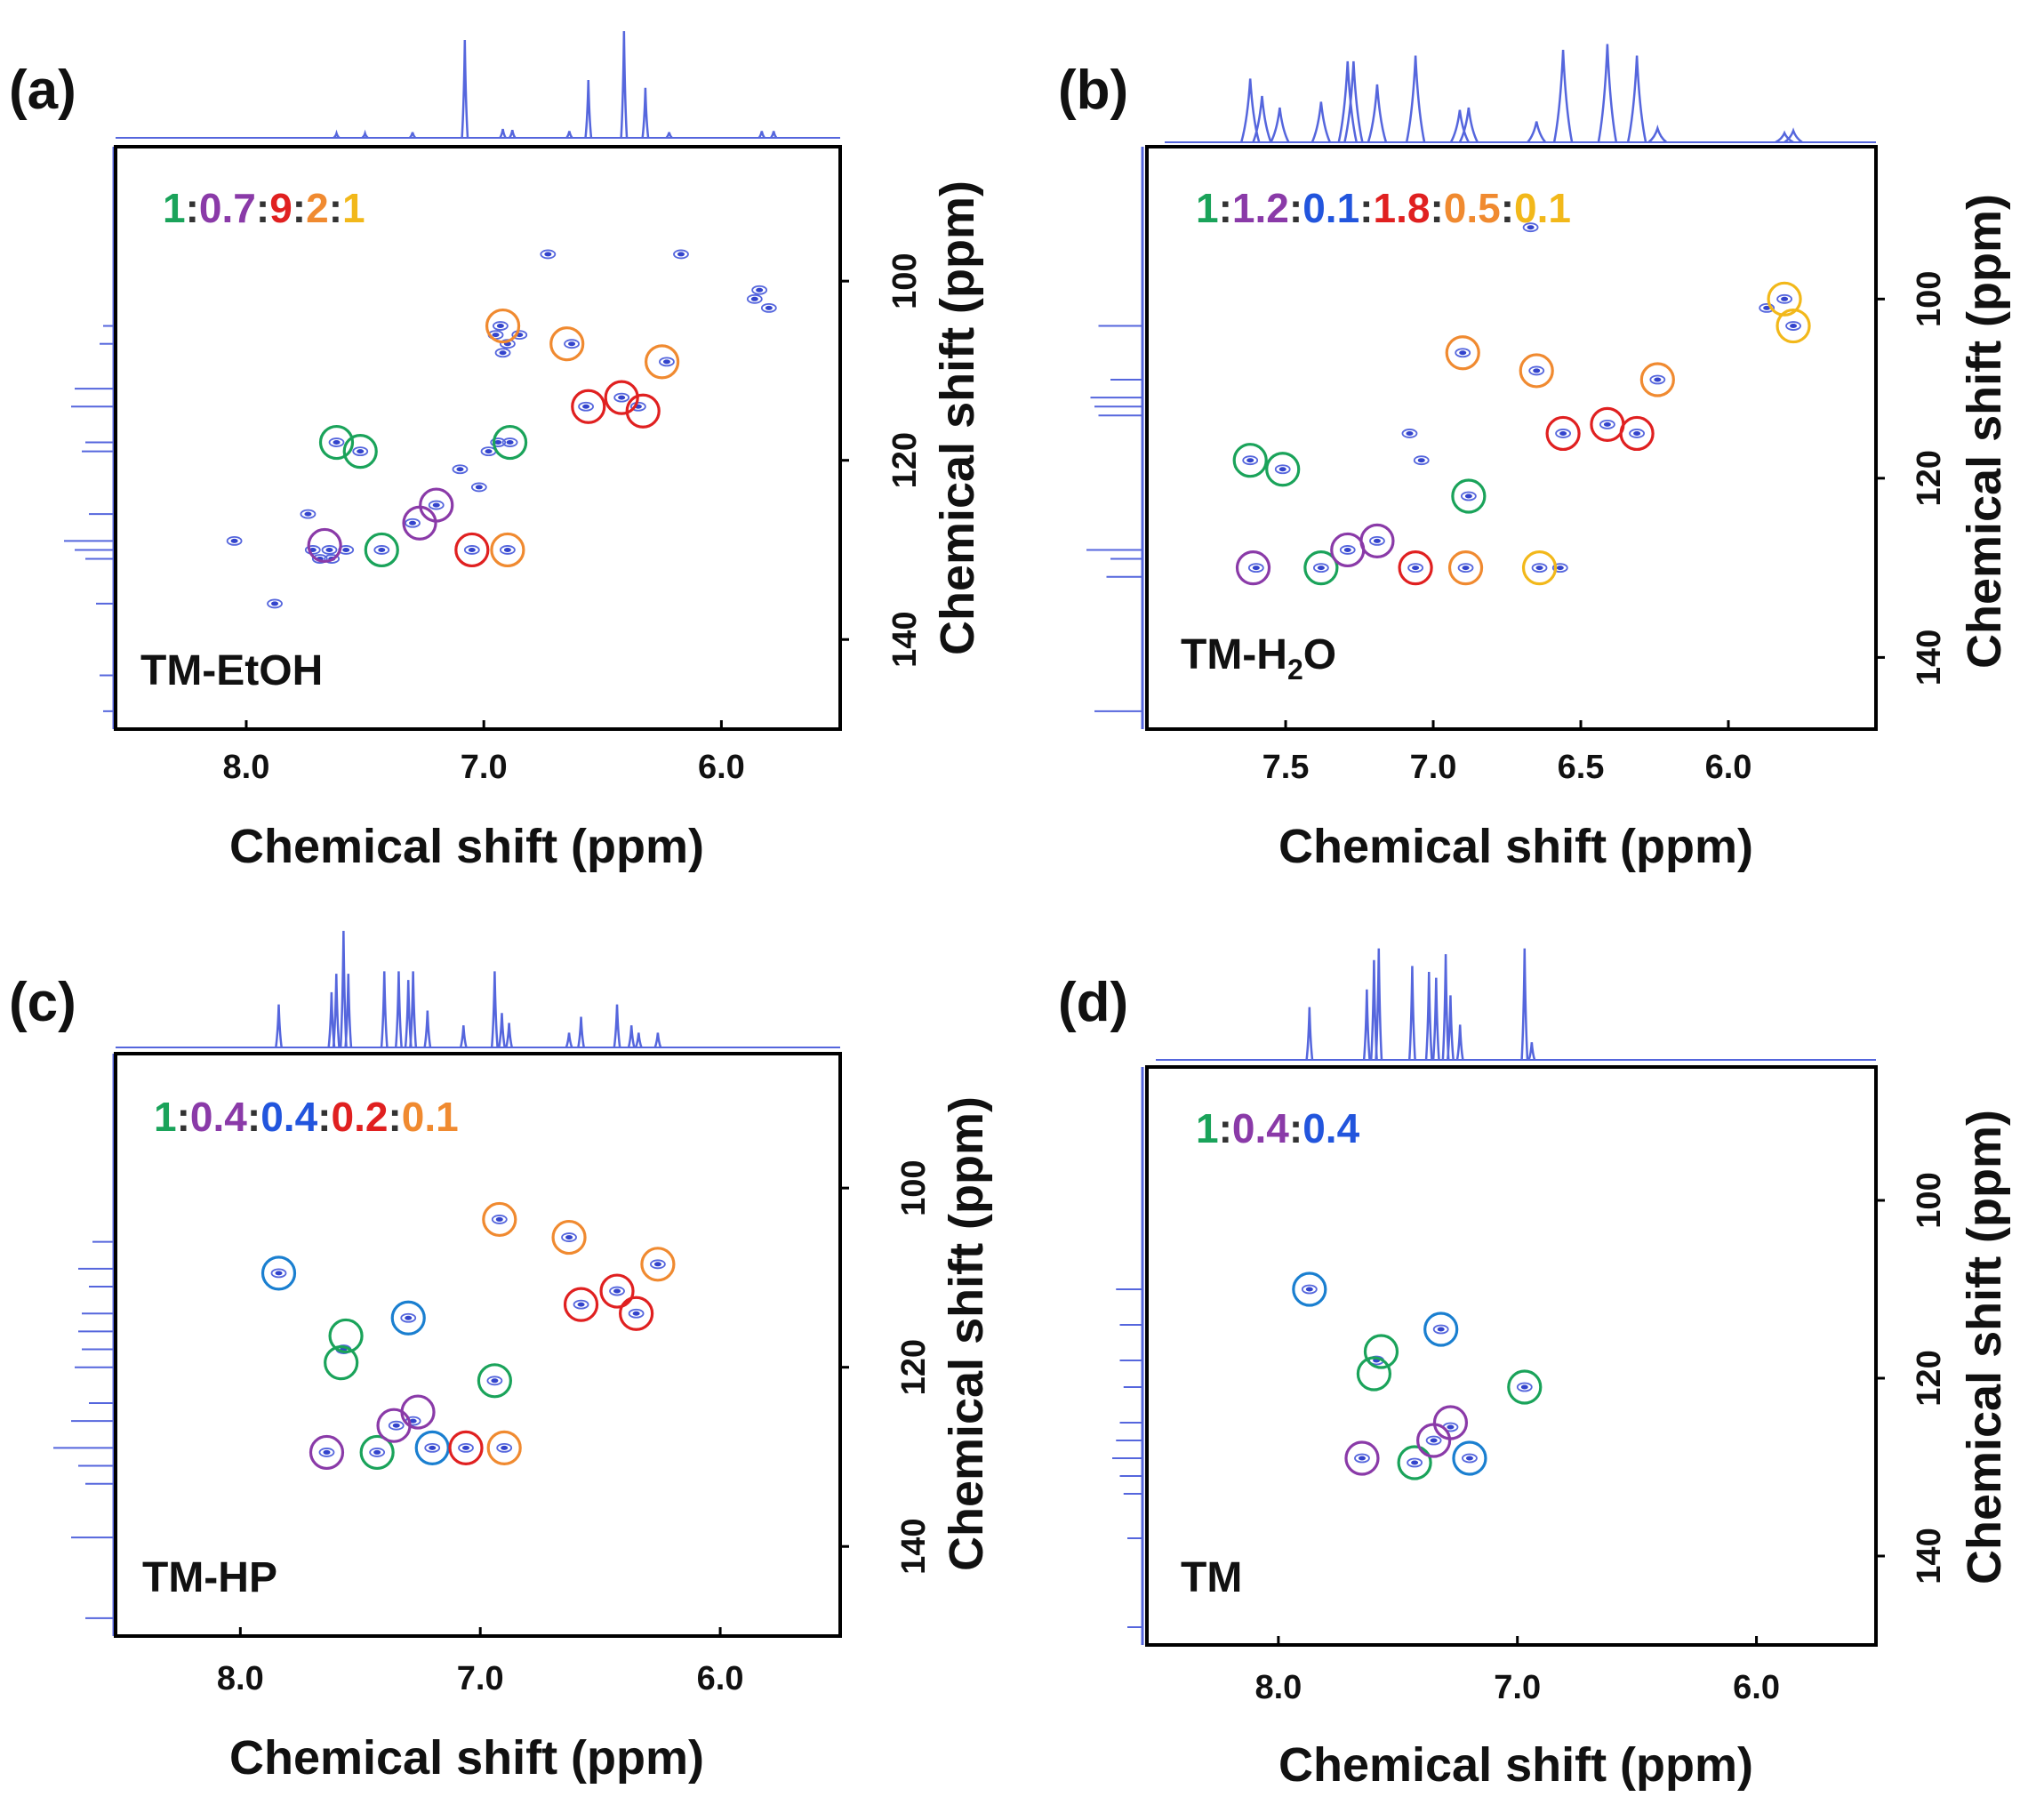 The height and width of the screenshot is (1805, 2044). Describe the element at coordinates (1581, 767) in the screenshot. I see `x-tick-label: 6.5` at that location.